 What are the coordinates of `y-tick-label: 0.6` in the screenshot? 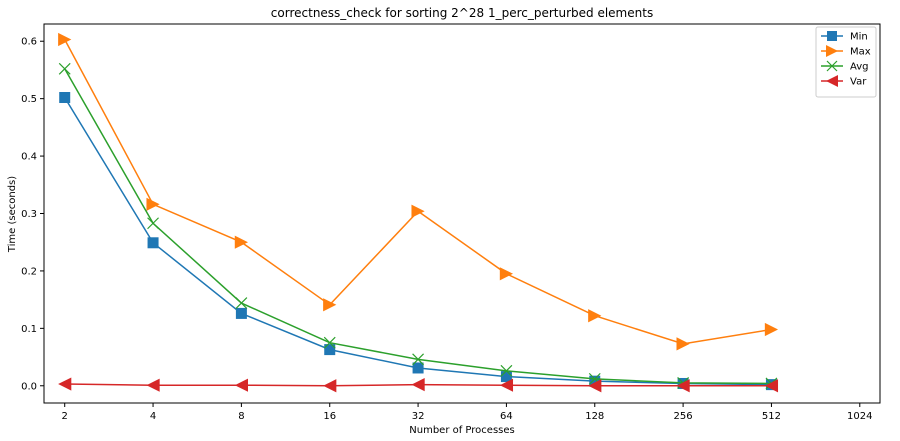 It's located at (29, 42).